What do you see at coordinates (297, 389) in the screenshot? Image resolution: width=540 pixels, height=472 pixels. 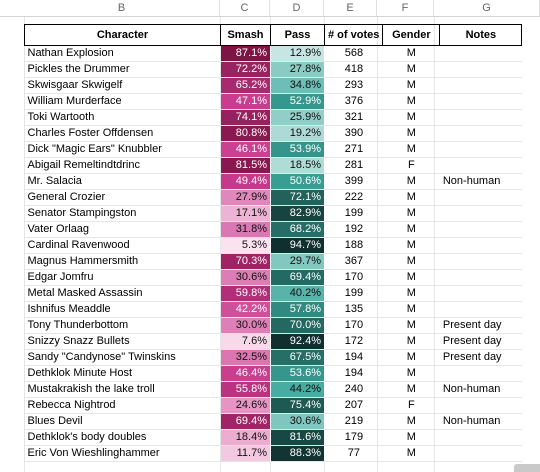 I see `cell-pass: 44.2%` at bounding box center [297, 389].